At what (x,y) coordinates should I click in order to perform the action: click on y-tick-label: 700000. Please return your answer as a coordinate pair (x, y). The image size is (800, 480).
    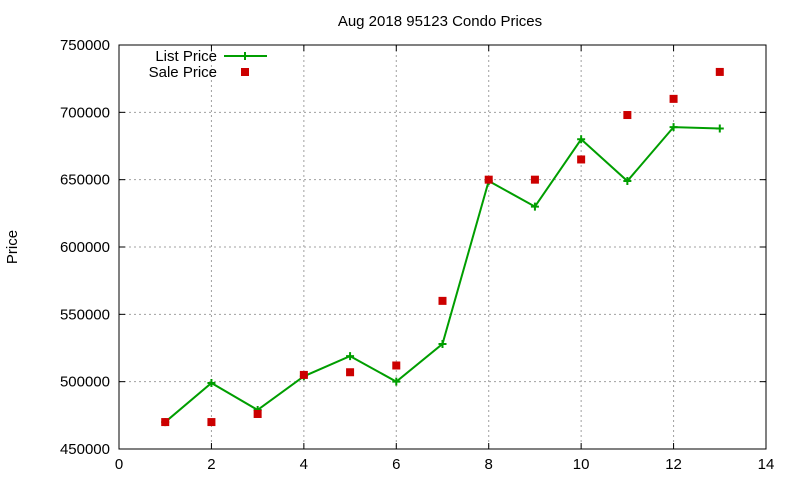
    Looking at the image, I should click on (85, 112).